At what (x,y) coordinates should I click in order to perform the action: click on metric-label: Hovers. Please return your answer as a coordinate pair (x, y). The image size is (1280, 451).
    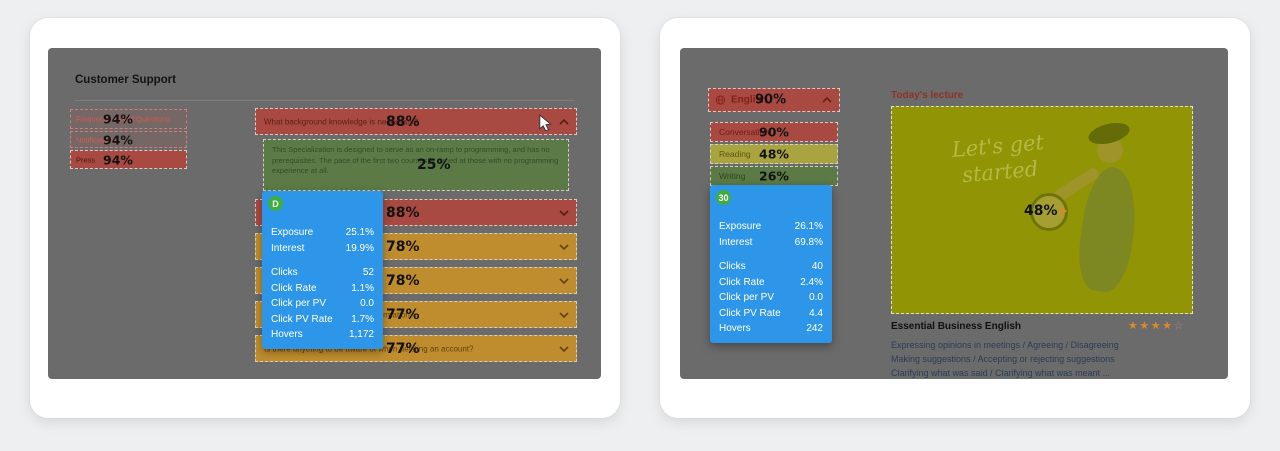
    Looking at the image, I should click on (735, 329).